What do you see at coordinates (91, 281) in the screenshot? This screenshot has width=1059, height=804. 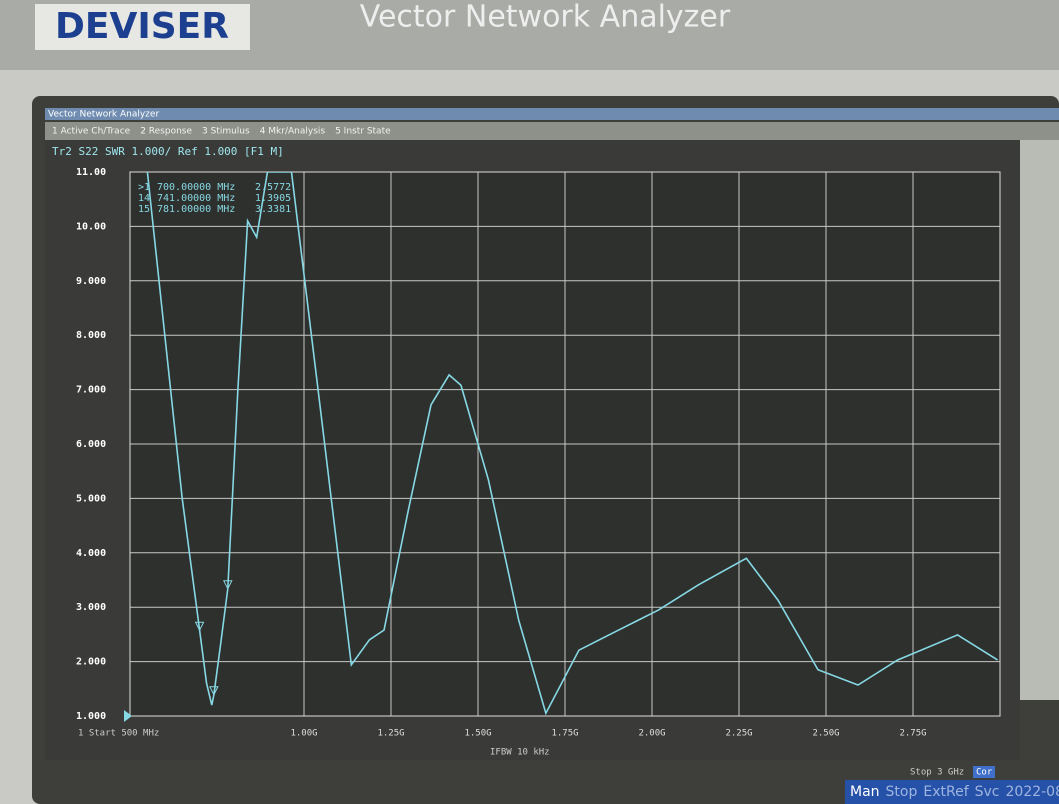 I see `y-tick-label: 9.000` at bounding box center [91, 281].